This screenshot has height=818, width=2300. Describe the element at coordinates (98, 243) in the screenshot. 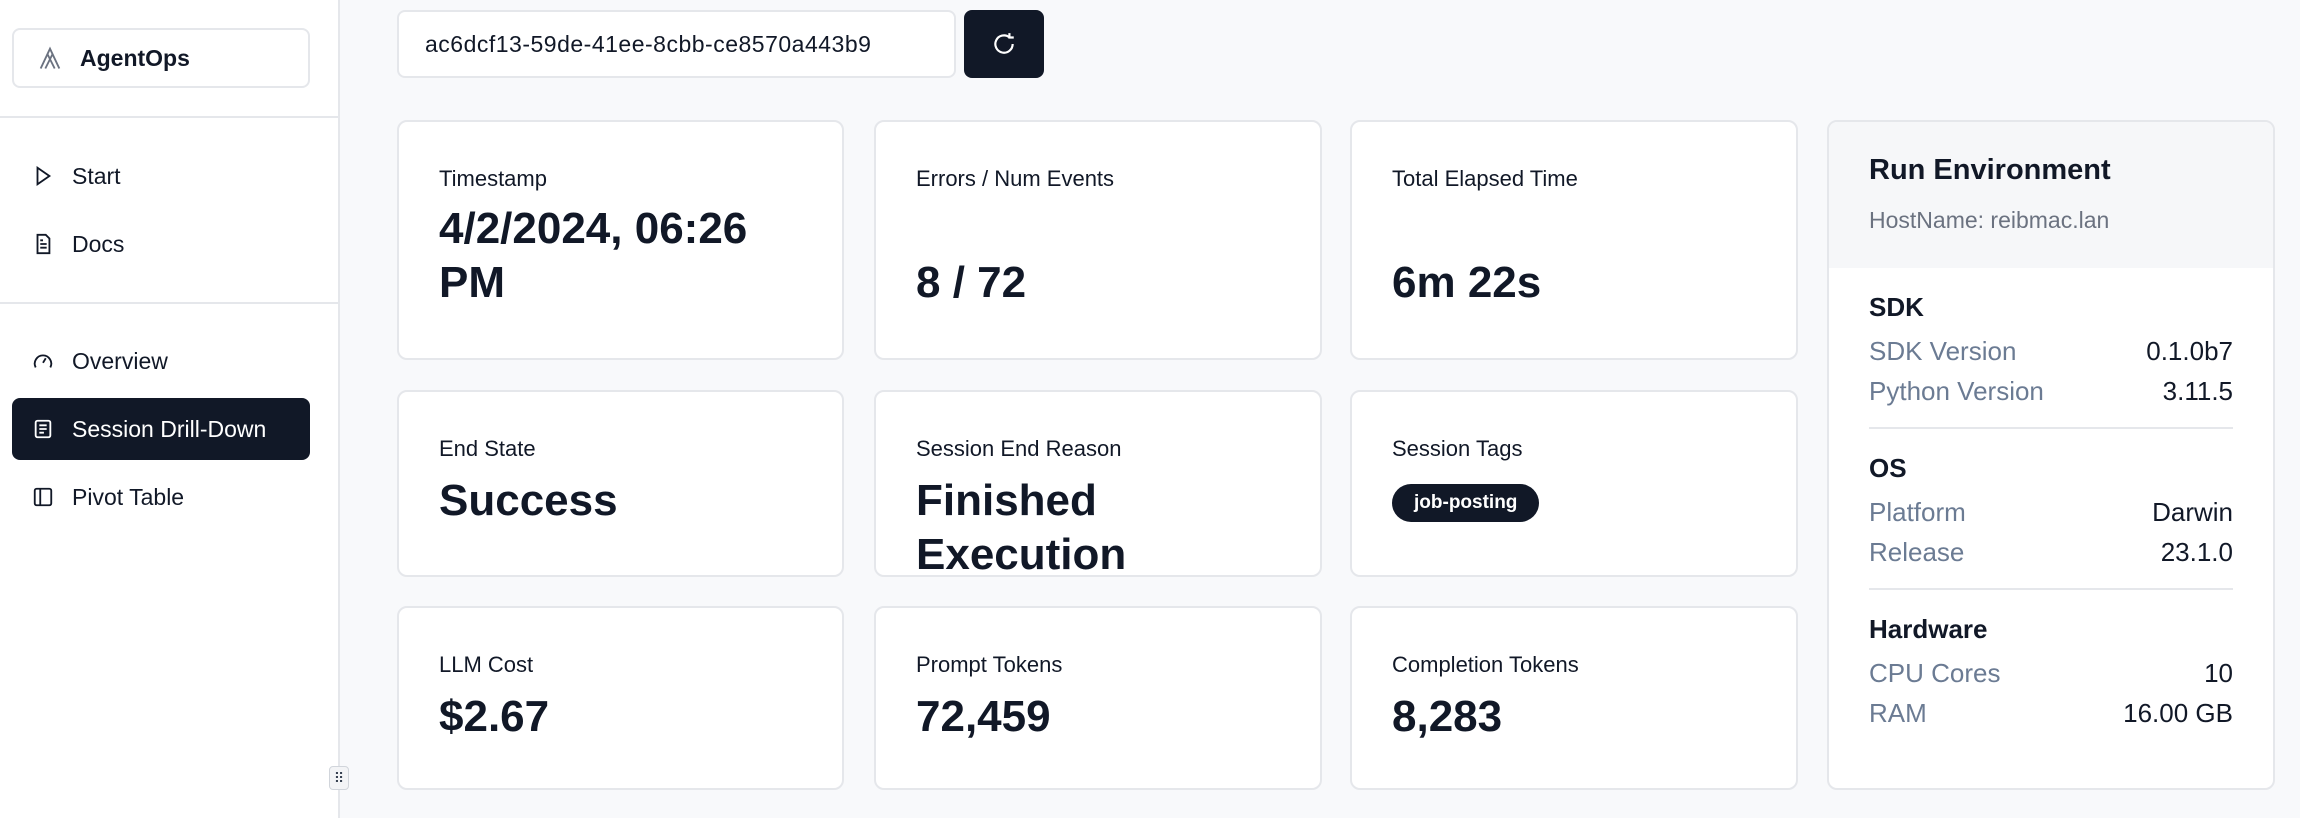

I see `sidebar-item-label: Docs` at that location.